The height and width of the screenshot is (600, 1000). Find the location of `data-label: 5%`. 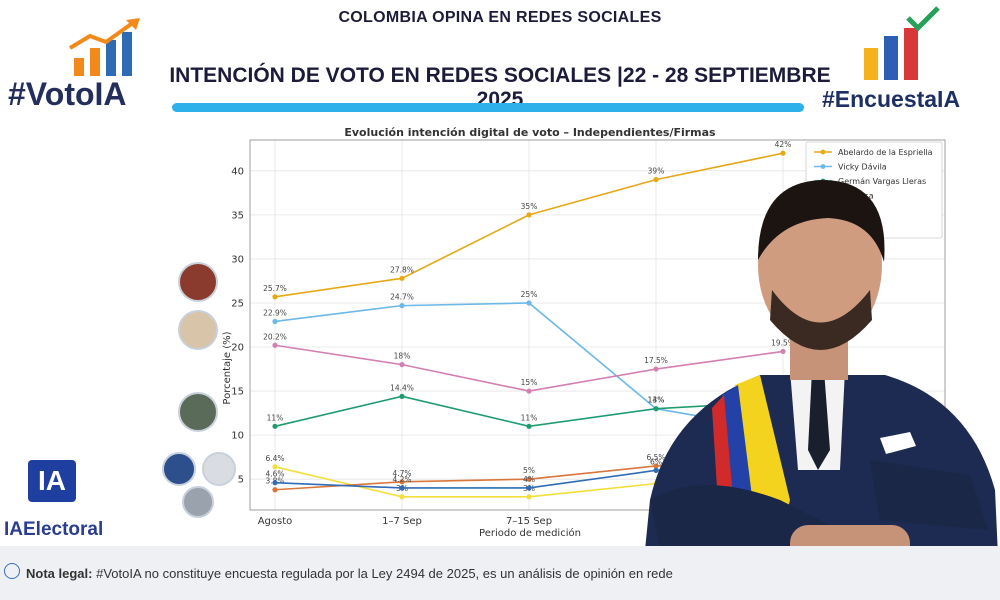

data-label: 5% is located at coordinates (529, 470).